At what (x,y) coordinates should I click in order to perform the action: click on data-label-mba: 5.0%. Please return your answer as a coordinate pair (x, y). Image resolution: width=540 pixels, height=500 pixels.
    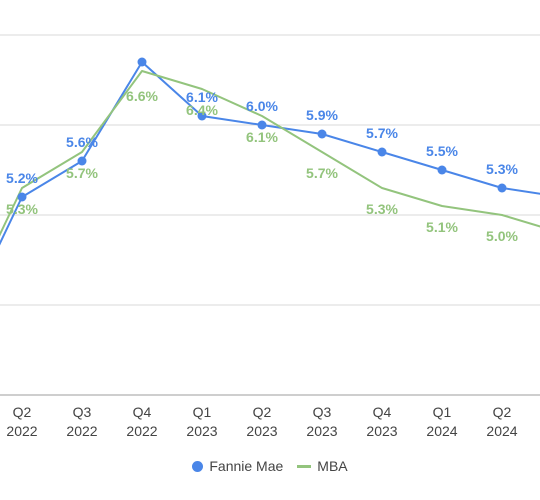
    Looking at the image, I should click on (502, 236).